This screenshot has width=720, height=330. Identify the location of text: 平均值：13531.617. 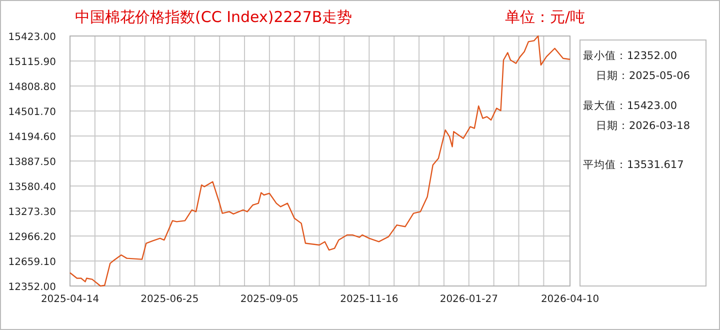
(633, 165).